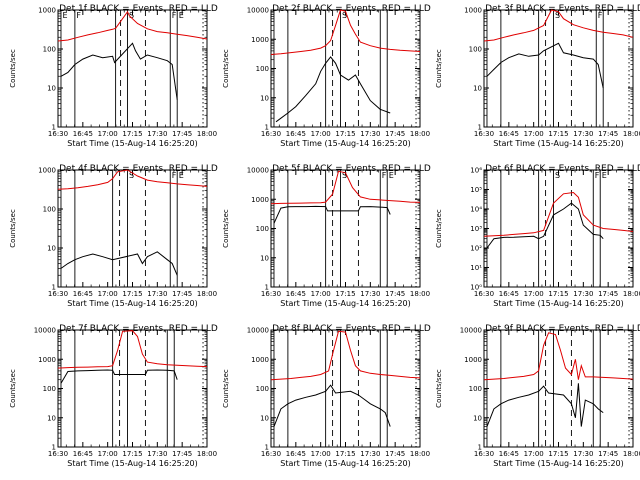 This screenshot has height=480, width=640. What do you see at coordinates (138, 329) in the screenshot?
I see `chart-title: Det 7f BLACK = Events, RED = LLD` at bounding box center [138, 329].